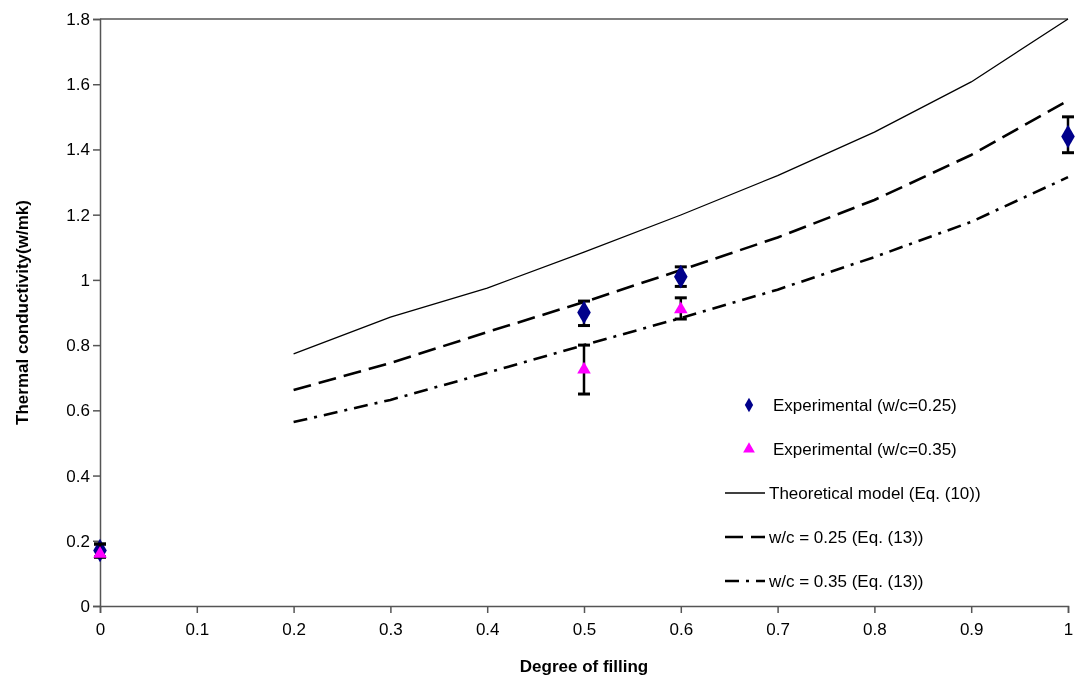 The image size is (1083, 682). I want to click on y-tick-label: 1.6, so click(78, 85).